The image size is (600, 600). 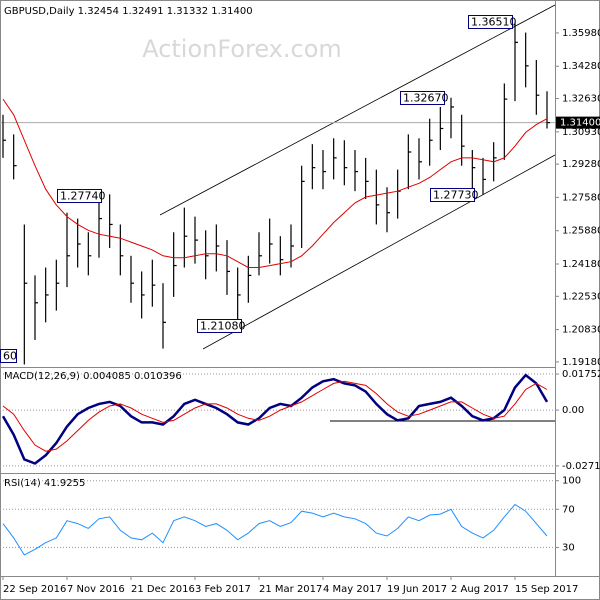 What do you see at coordinates (93, 376) in the screenshot?
I see `macd-title: MACD(12,26,9) 0.004085 0.010396` at bounding box center [93, 376].